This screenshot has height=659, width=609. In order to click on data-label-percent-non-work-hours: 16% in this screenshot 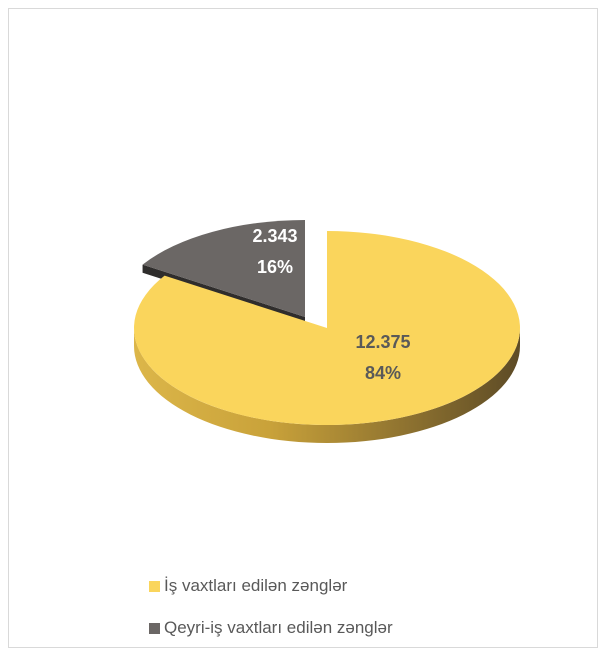, I will do `click(275, 267)`.